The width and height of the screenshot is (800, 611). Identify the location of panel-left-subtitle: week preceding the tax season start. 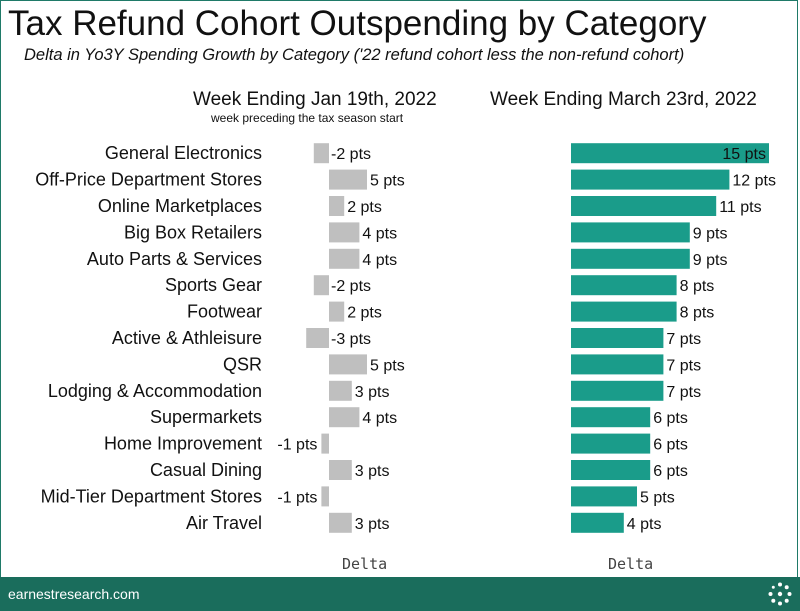
(307, 118).